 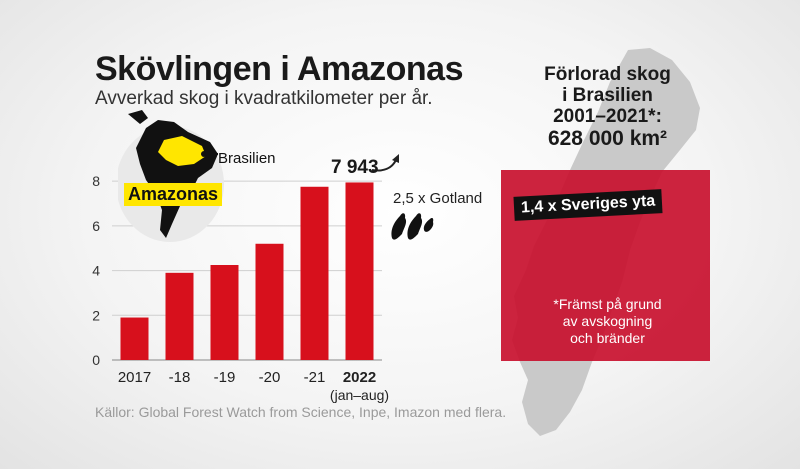 What do you see at coordinates (359, 395) in the screenshot?
I see `x-tick-sublabel: (jan–aug)` at bounding box center [359, 395].